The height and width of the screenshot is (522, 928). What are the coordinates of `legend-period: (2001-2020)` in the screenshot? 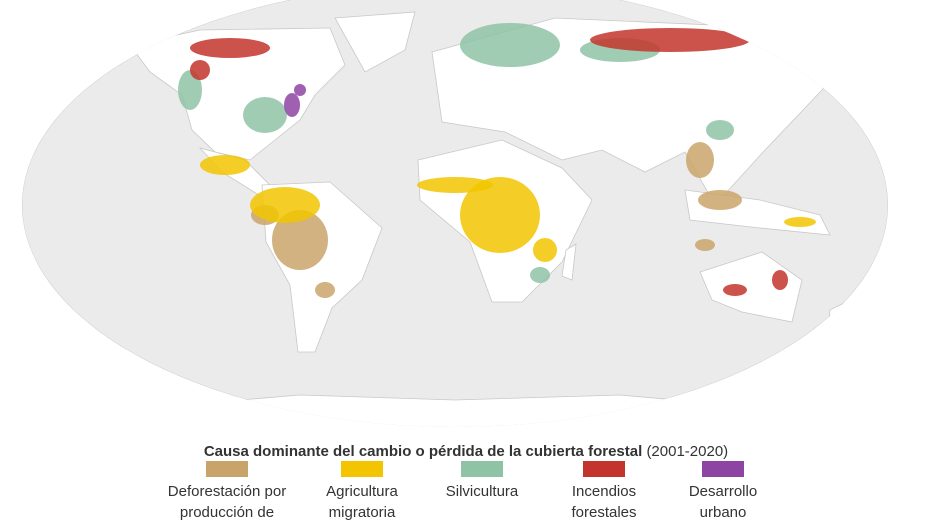 It's located at (687, 451).